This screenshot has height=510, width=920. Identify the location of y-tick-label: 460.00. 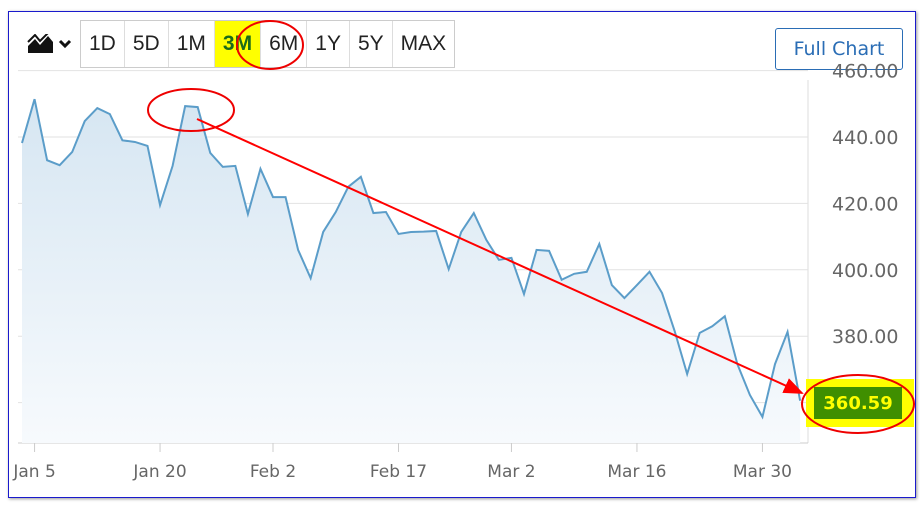
(865, 72).